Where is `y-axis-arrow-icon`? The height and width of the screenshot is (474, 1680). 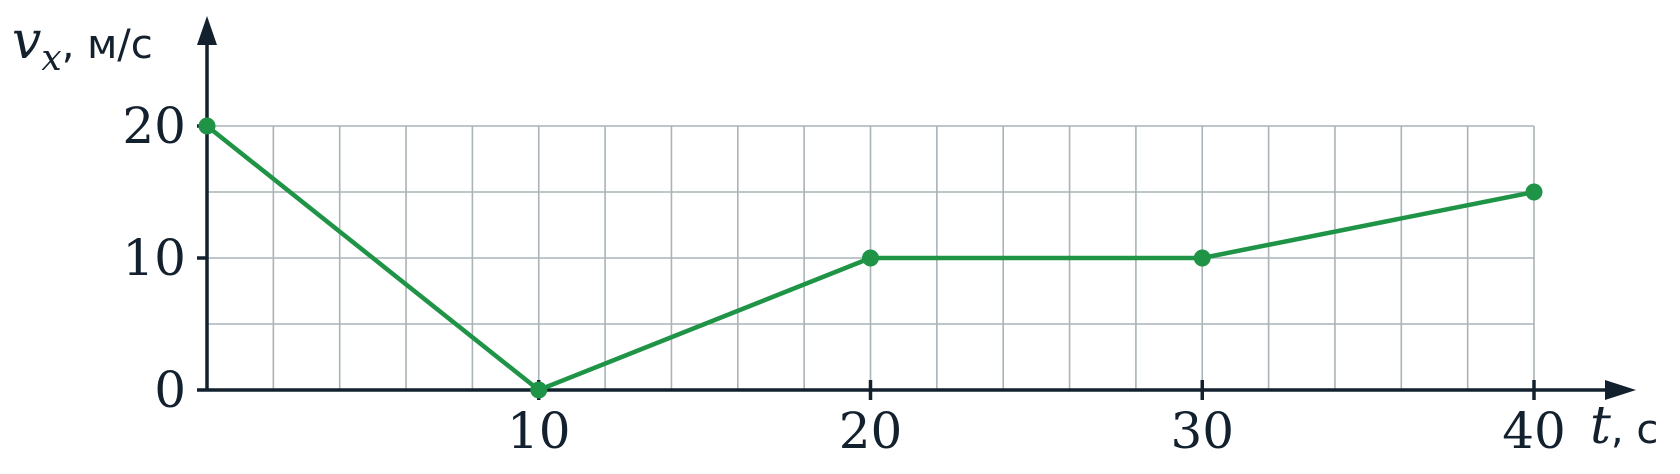 y-axis-arrow-icon is located at coordinates (207, 30).